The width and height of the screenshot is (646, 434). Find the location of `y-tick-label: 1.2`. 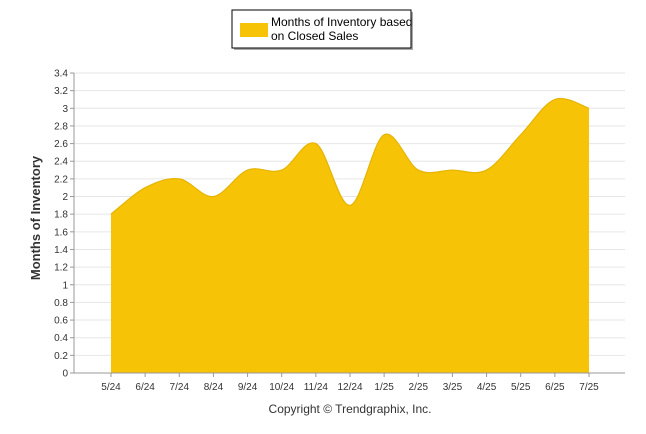

y-tick-label: 1.2 is located at coordinates (61, 268).